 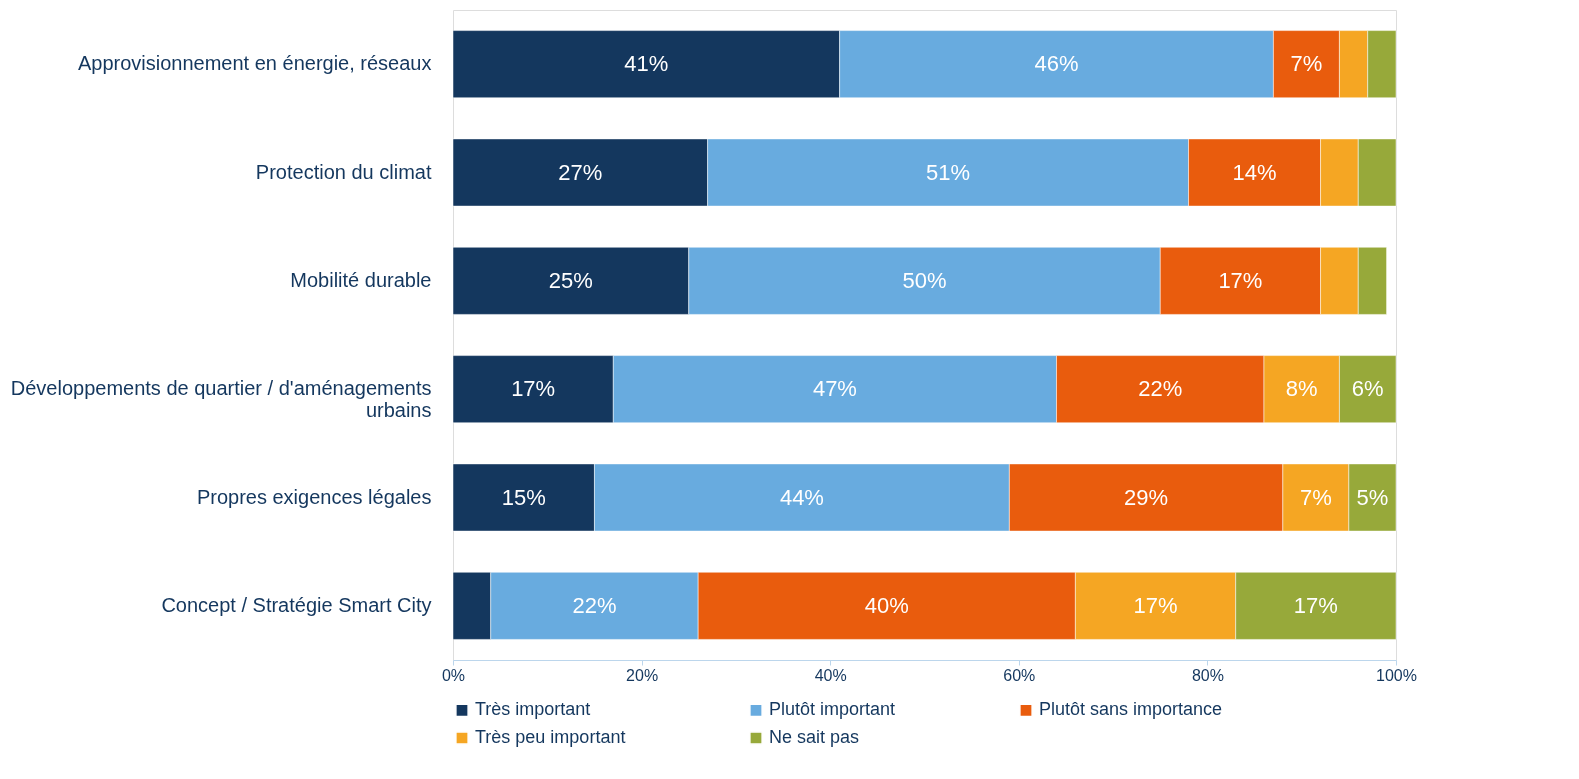 What do you see at coordinates (361, 279) in the screenshot?
I see `y-tick-label: Mobilité durable` at bounding box center [361, 279].